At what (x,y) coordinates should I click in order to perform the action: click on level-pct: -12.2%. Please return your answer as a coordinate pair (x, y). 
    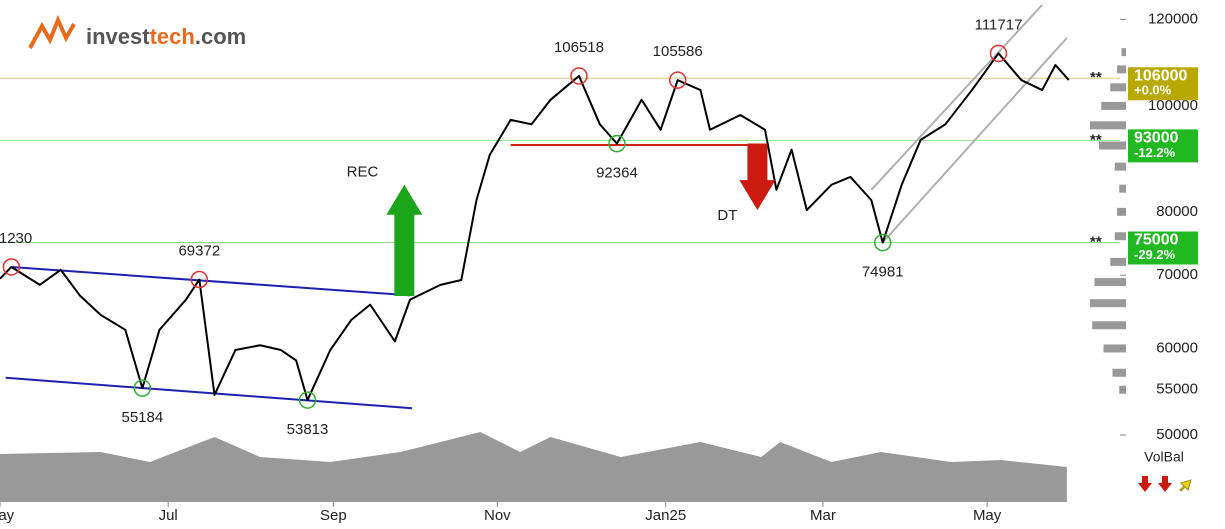
    Looking at the image, I should click on (1155, 152).